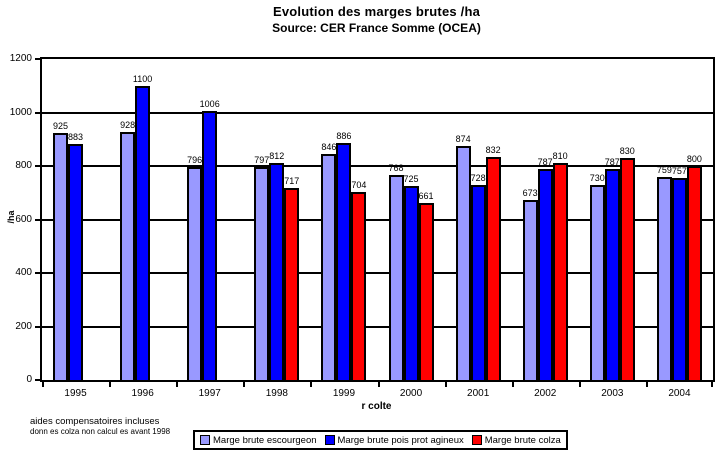 This screenshot has height=452, width=727. I want to click on legend-item-pois: Marge brute pois prot agineux, so click(394, 440).